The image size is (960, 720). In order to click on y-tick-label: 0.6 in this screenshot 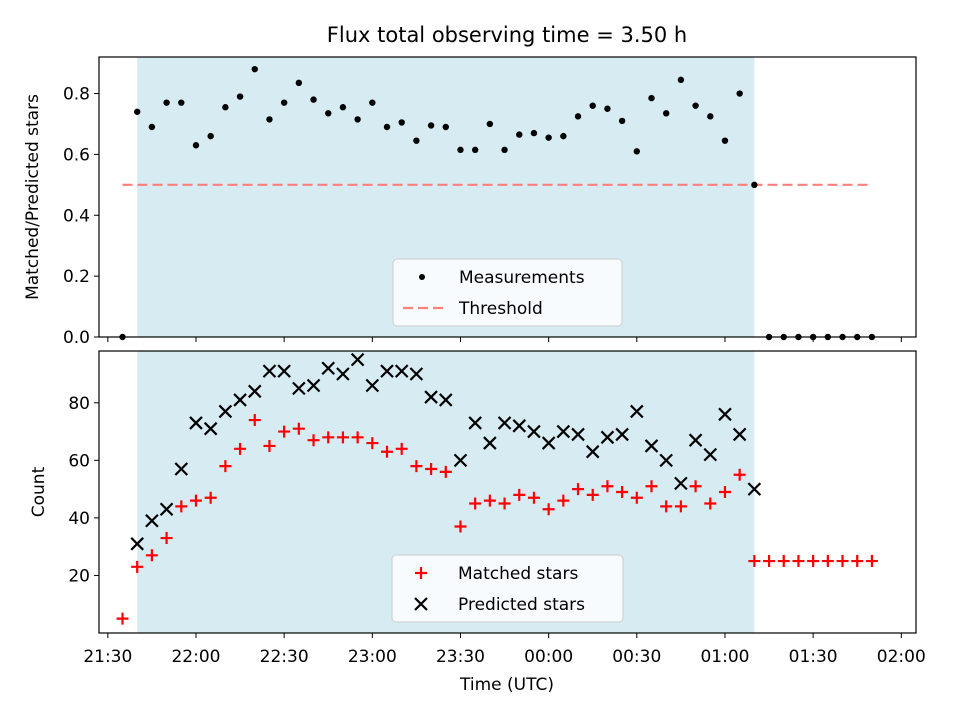, I will do `click(76, 155)`.